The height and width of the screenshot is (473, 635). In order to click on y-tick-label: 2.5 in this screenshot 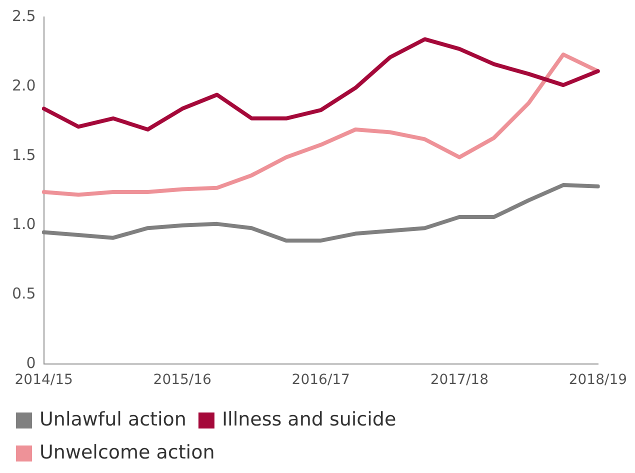, I will do `click(24, 15)`.